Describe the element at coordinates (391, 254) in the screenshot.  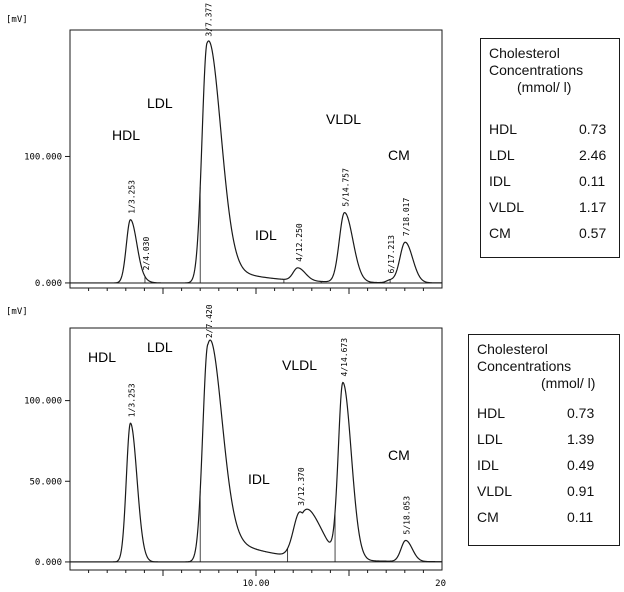
I see `peak-label: 6/17.213` at that location.